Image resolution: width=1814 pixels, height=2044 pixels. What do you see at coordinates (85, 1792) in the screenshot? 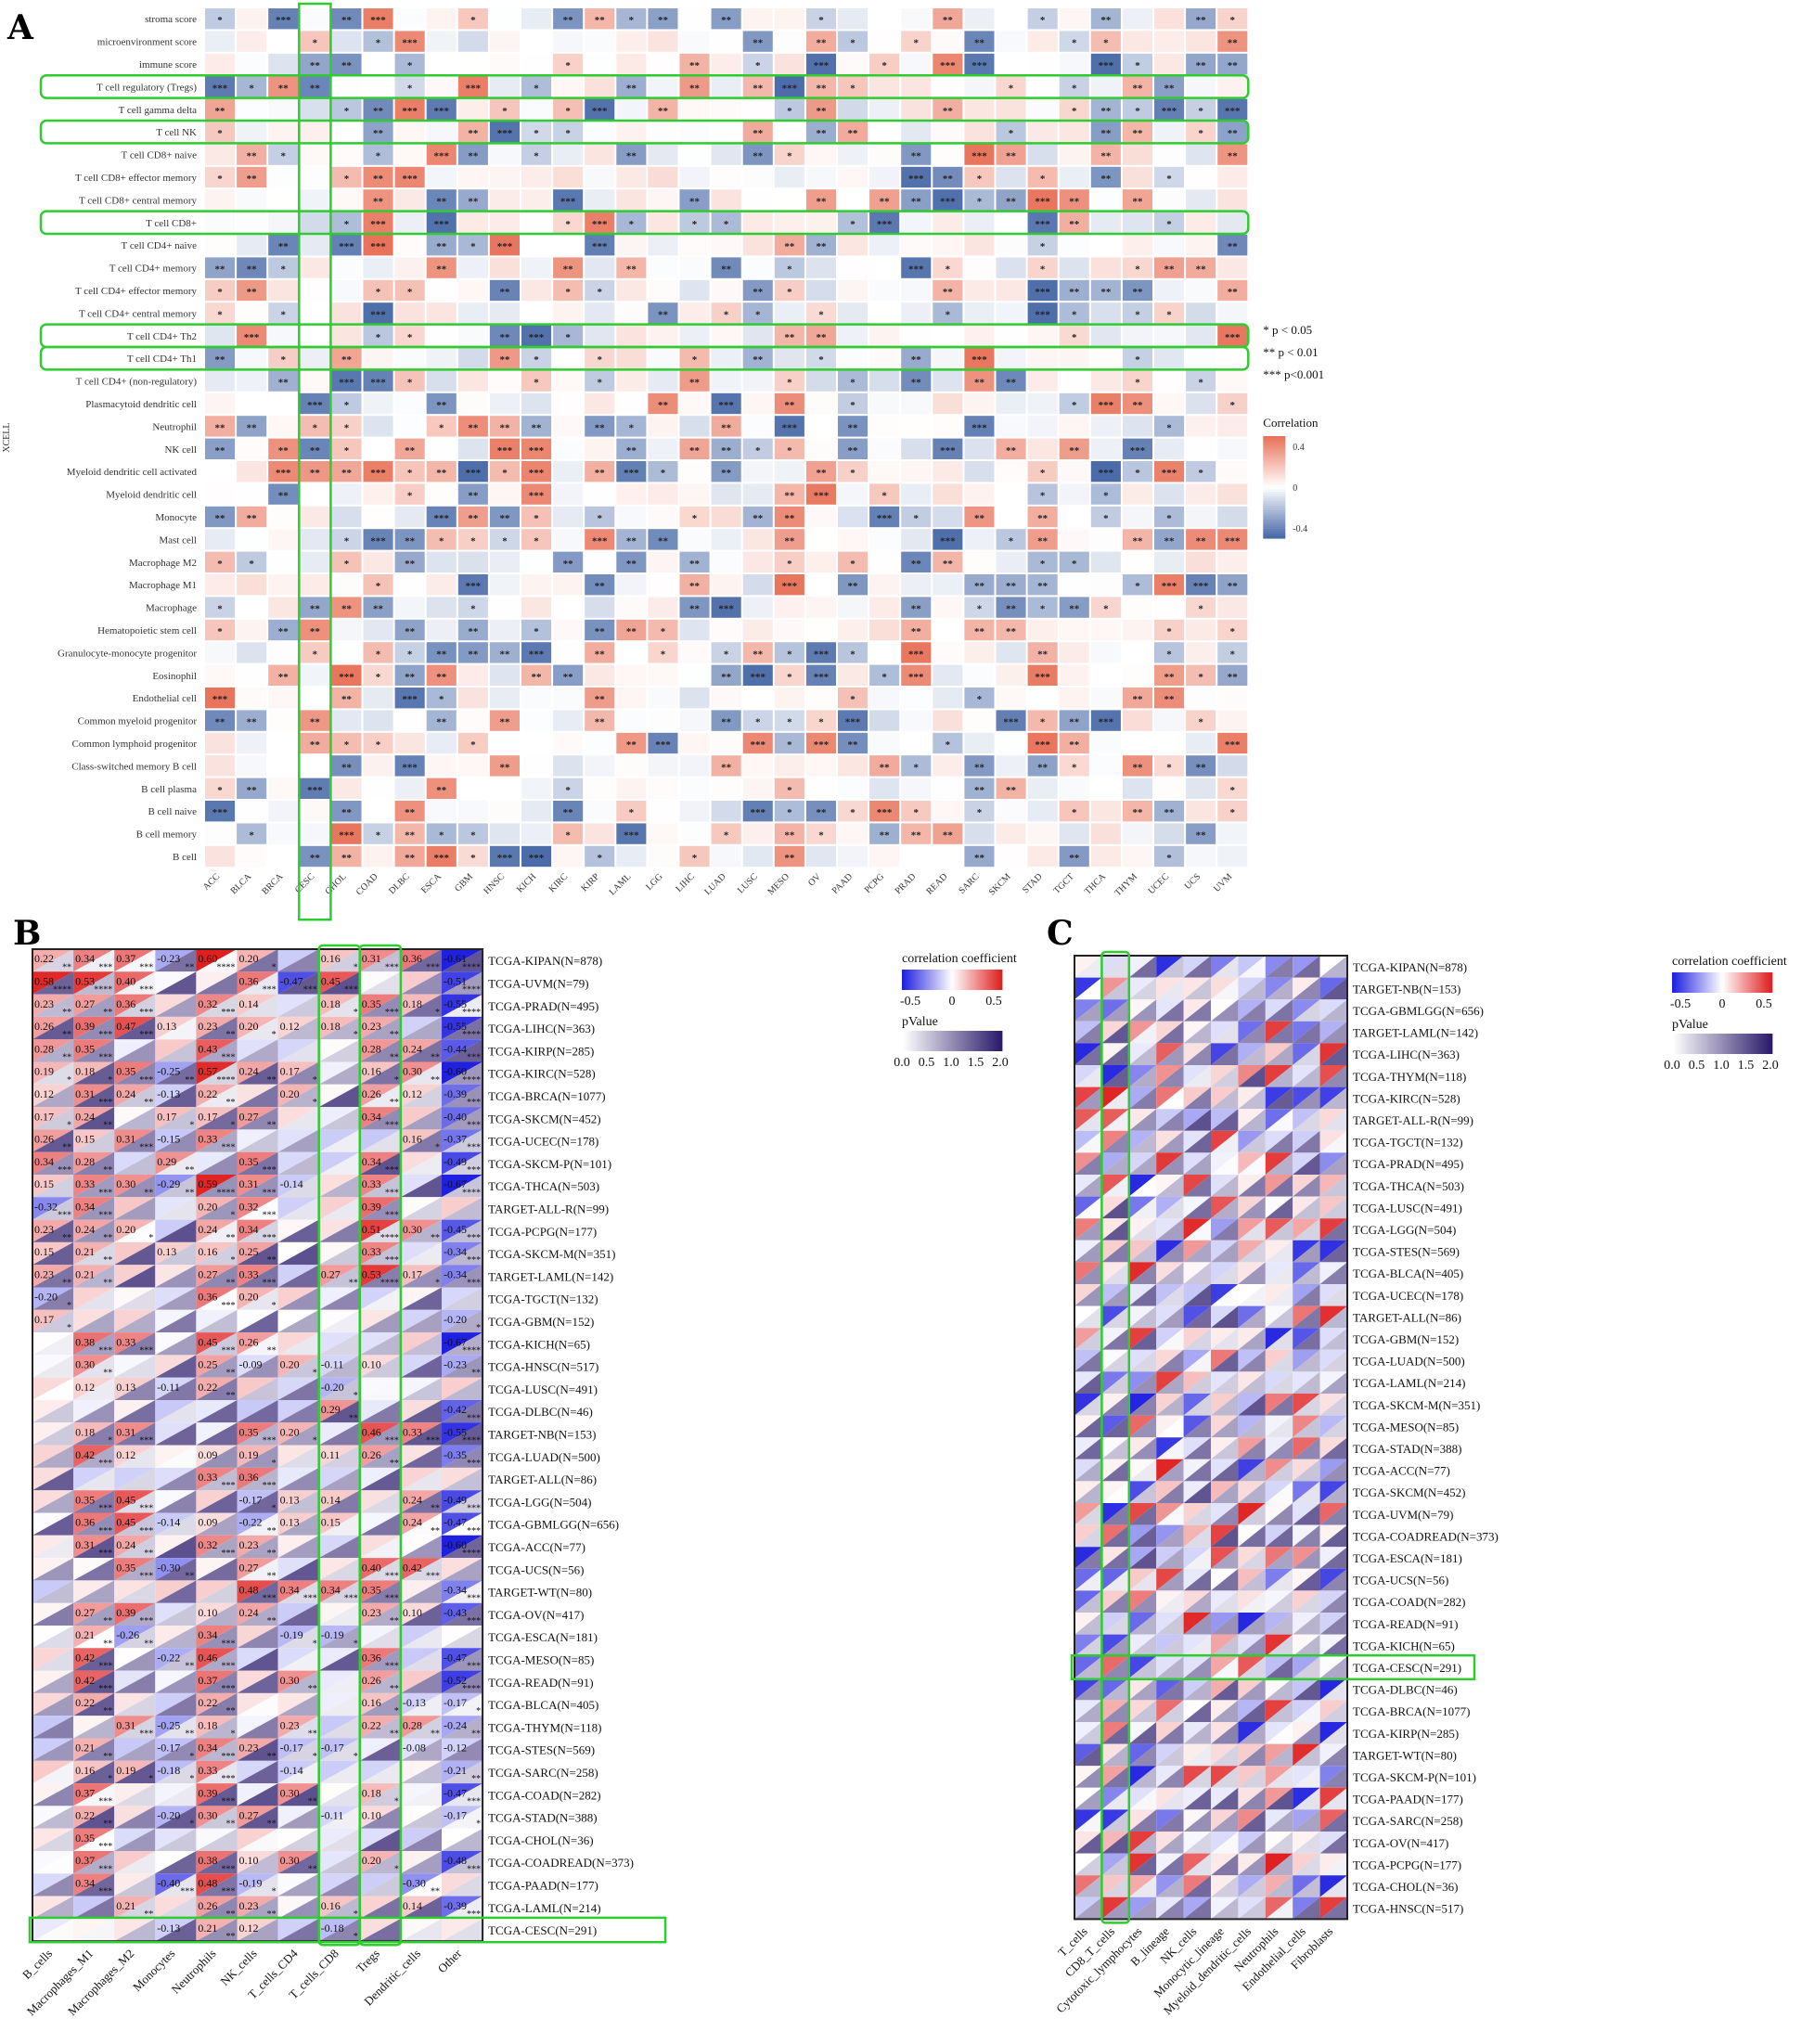
I see `correlation-value: 0.37` at bounding box center [85, 1792].